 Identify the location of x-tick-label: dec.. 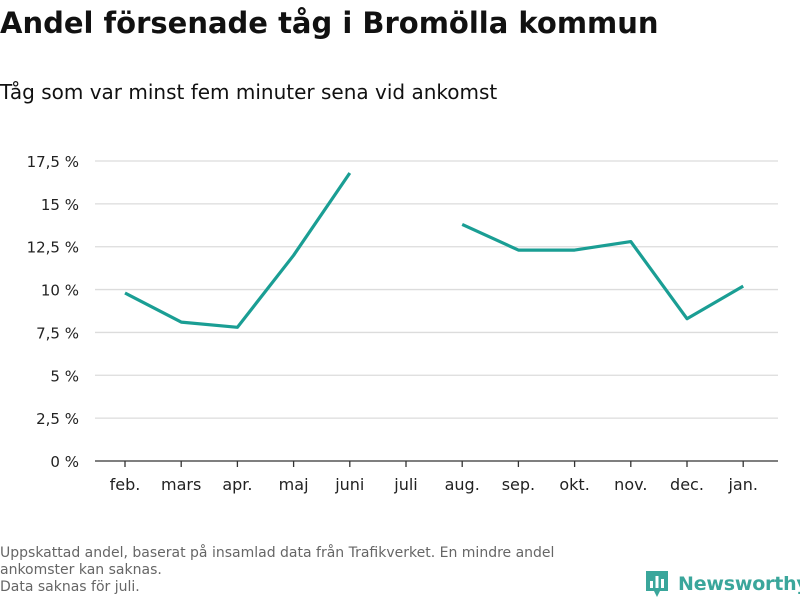
(687, 484).